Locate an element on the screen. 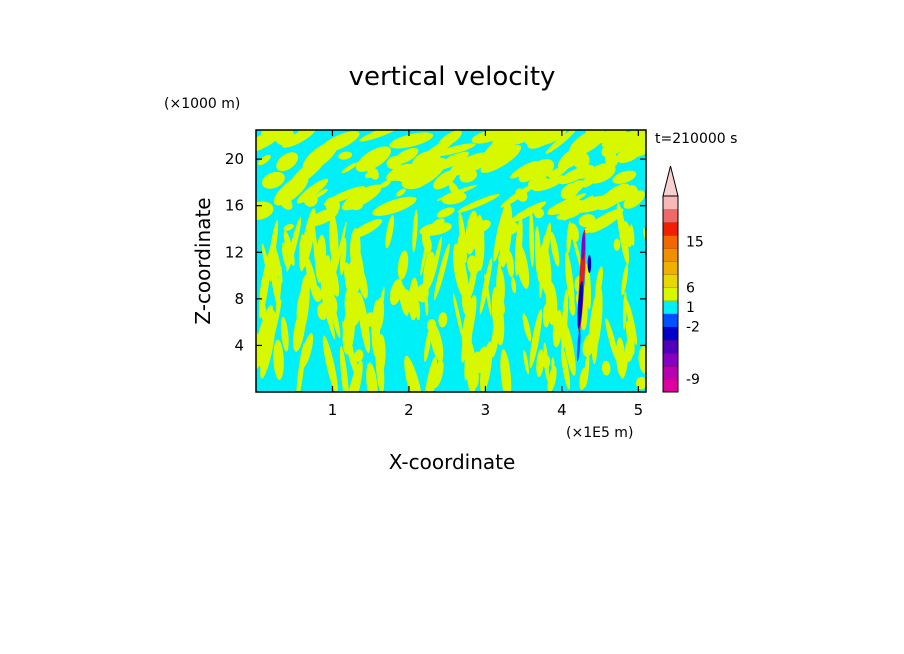  chart-title: vertical velocity is located at coordinates (452, 77).